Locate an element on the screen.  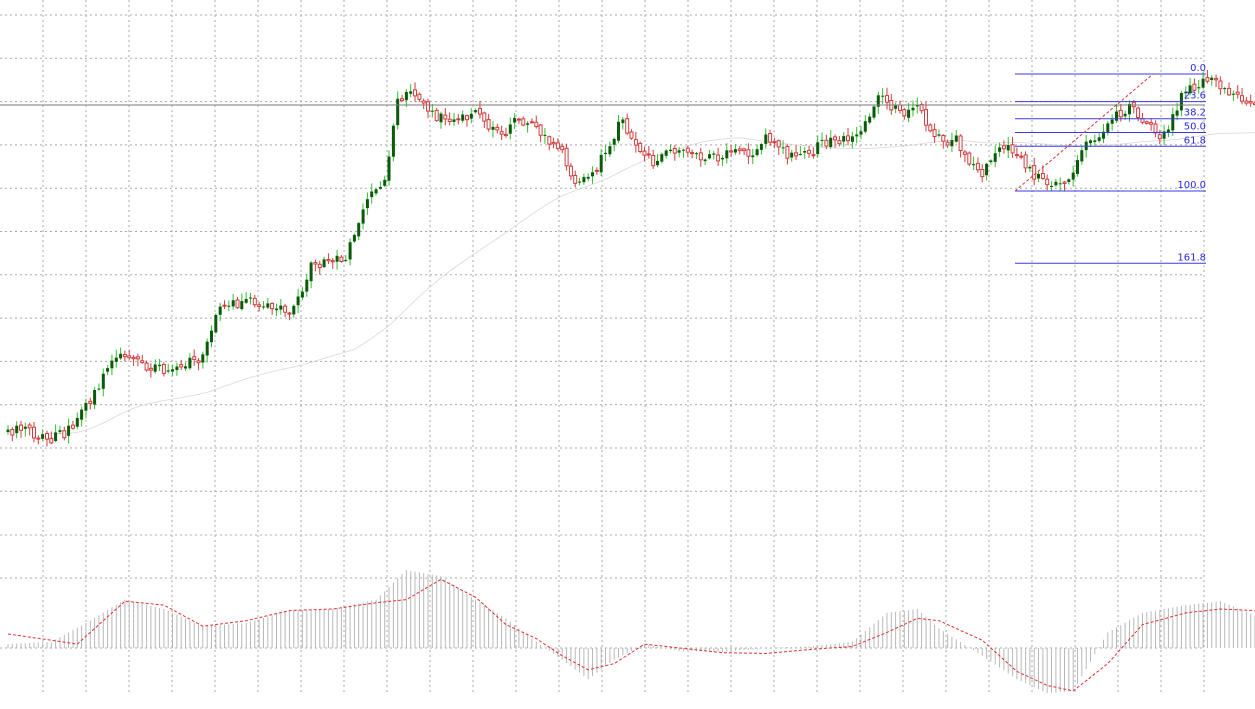
fib-level-label: 161.8 is located at coordinates (1191, 257).